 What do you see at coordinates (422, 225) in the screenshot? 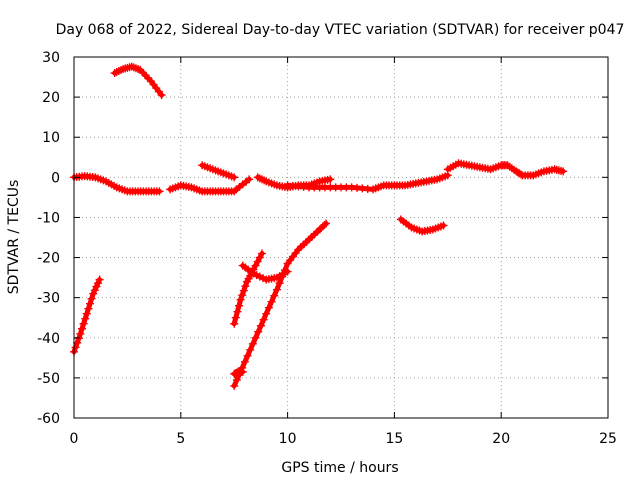
I see `series-arc-mid-dip` at bounding box center [422, 225].